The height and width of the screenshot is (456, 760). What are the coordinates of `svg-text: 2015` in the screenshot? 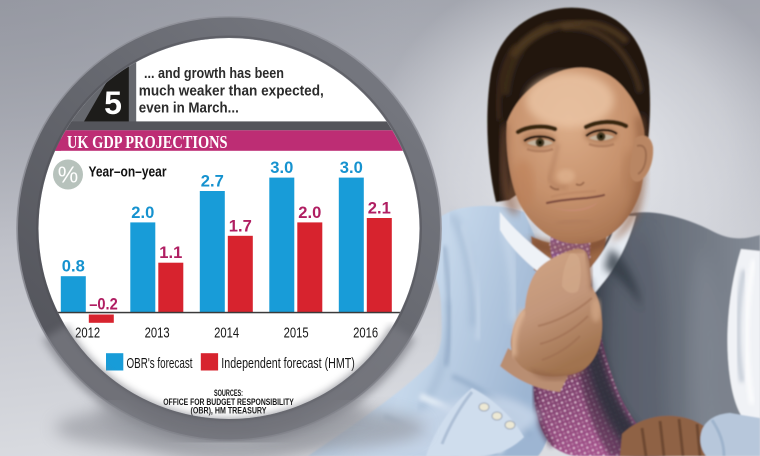 It's located at (296, 333).